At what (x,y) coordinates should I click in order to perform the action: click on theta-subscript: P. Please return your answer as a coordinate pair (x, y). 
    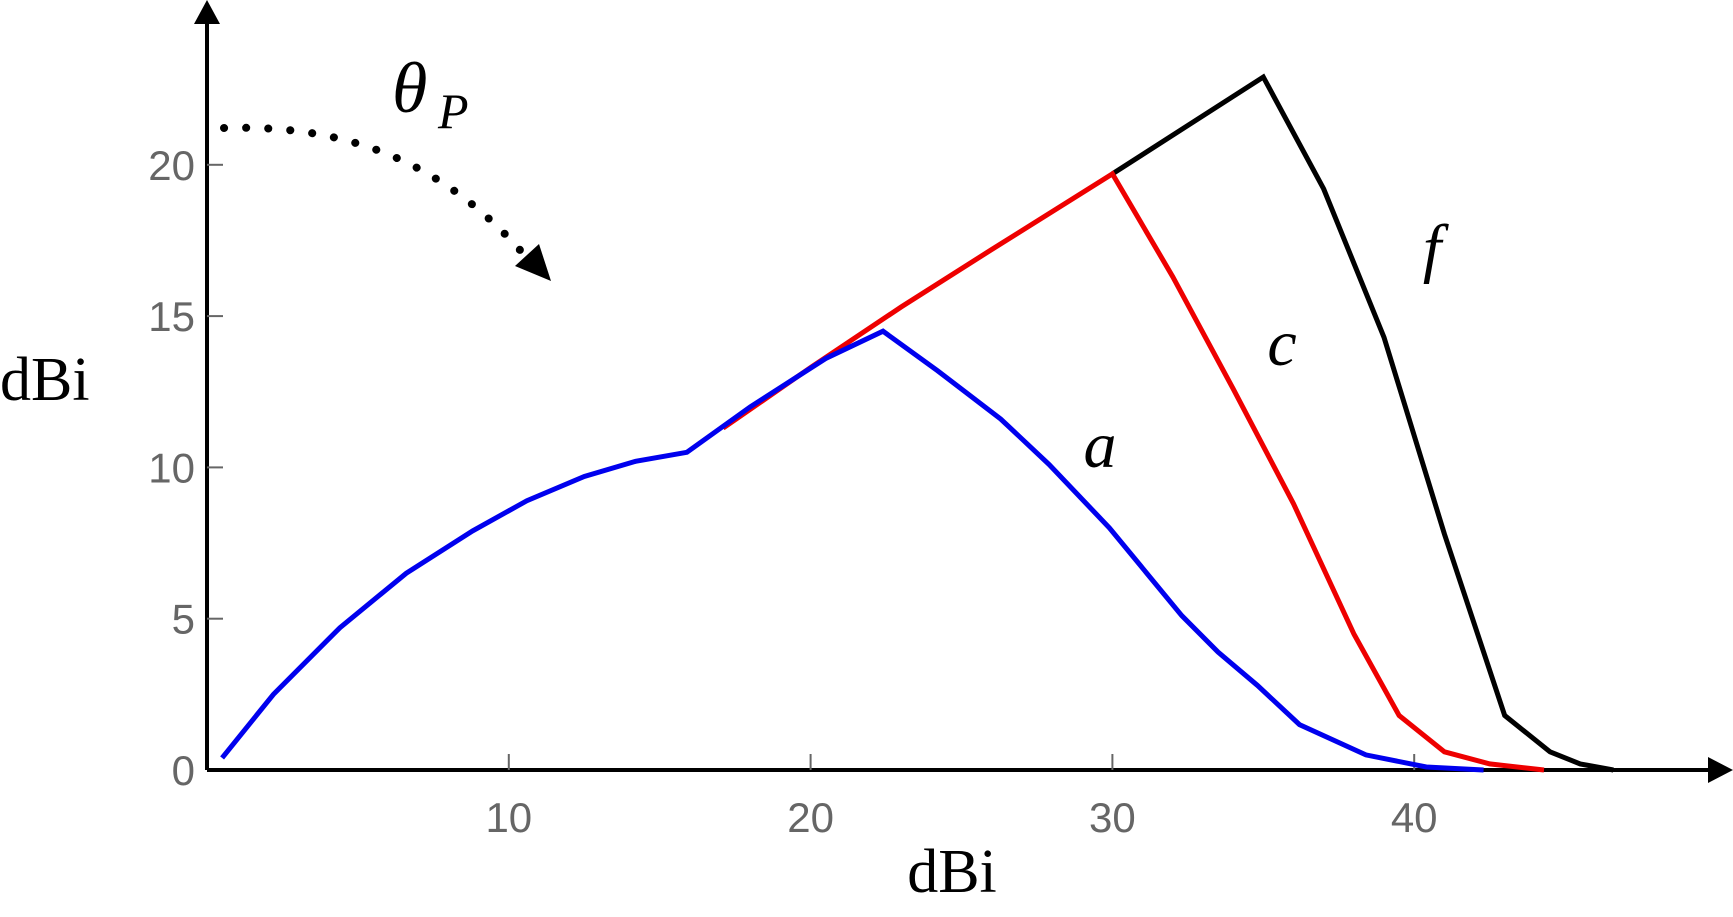
    Looking at the image, I should click on (453, 111).